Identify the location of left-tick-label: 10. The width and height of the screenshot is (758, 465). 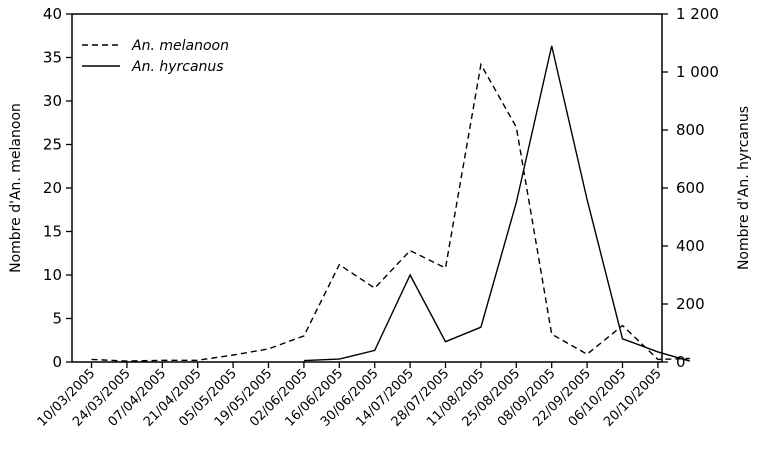
(52, 275).